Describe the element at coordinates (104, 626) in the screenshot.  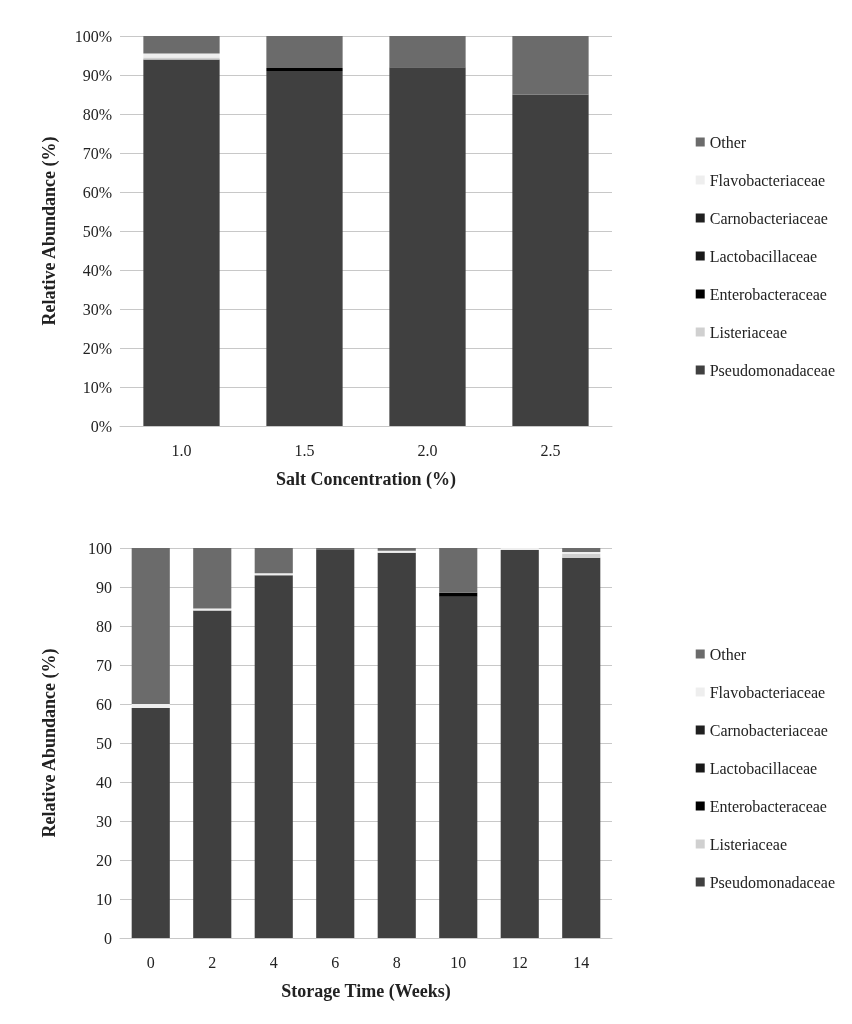
I see `y-tick-label: 80` at that location.